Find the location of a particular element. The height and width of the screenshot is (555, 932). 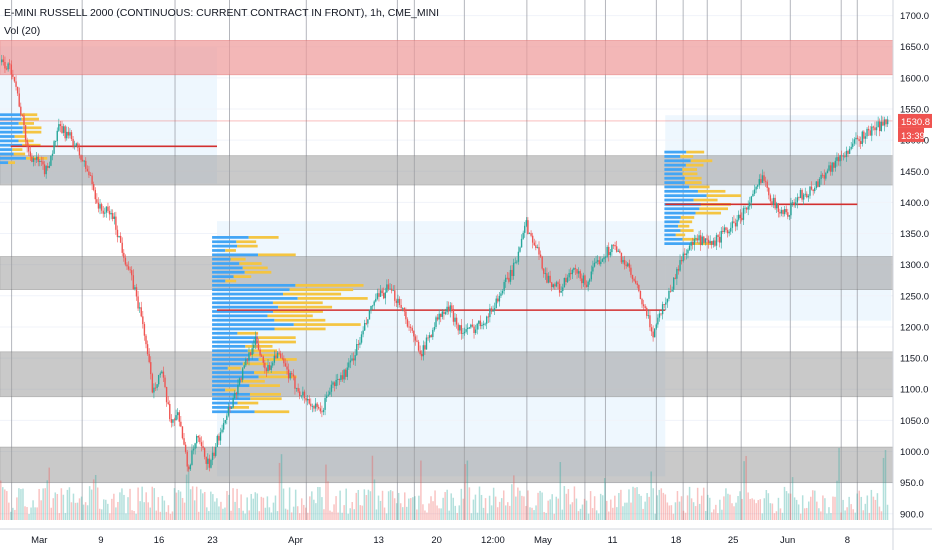

last-price-tag-label: 1530.8 is located at coordinates (915, 122).